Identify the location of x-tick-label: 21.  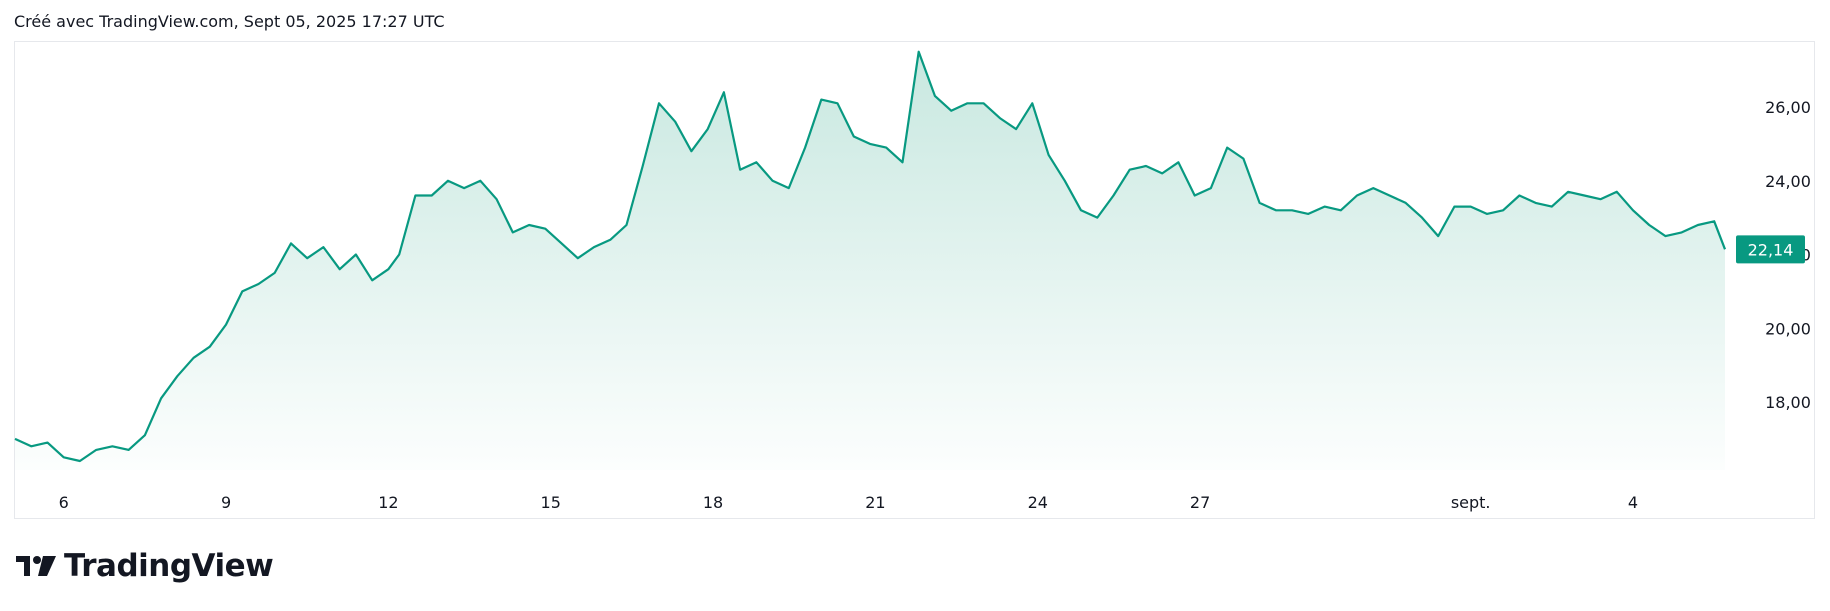
(875, 502).